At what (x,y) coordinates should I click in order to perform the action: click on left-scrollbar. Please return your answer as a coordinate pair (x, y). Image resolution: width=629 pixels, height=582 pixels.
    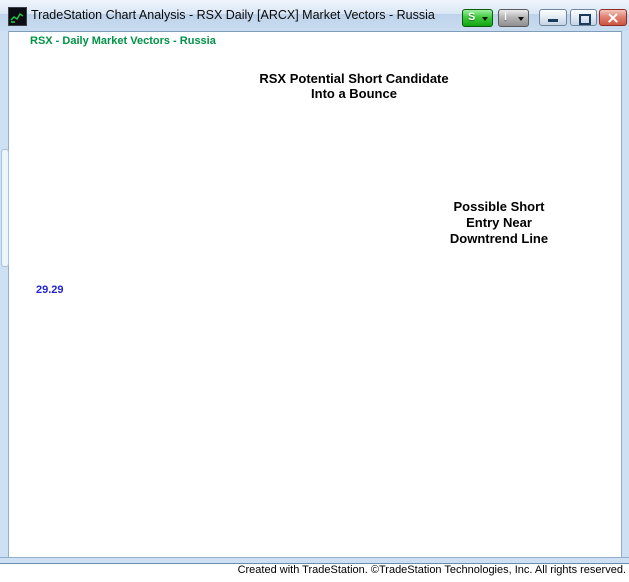
    Looking at the image, I should click on (4, 294).